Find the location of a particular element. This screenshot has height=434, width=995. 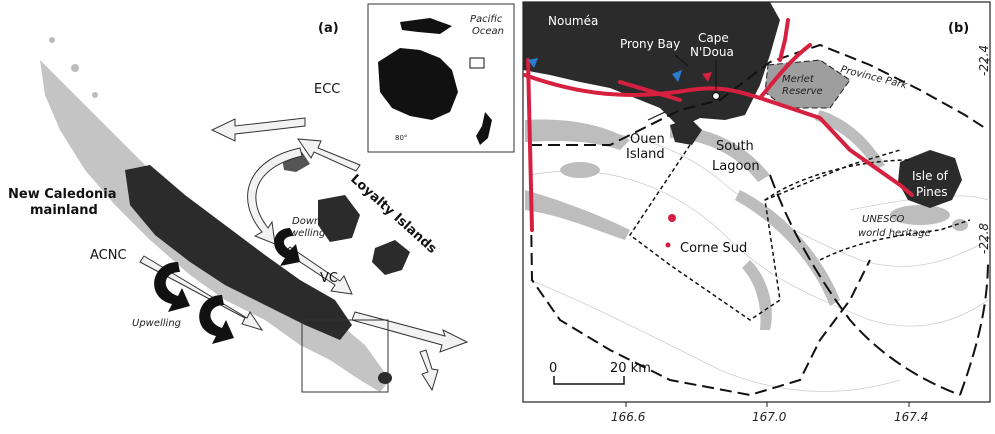

x-tick-label: 167.0 is located at coordinates (769, 417).